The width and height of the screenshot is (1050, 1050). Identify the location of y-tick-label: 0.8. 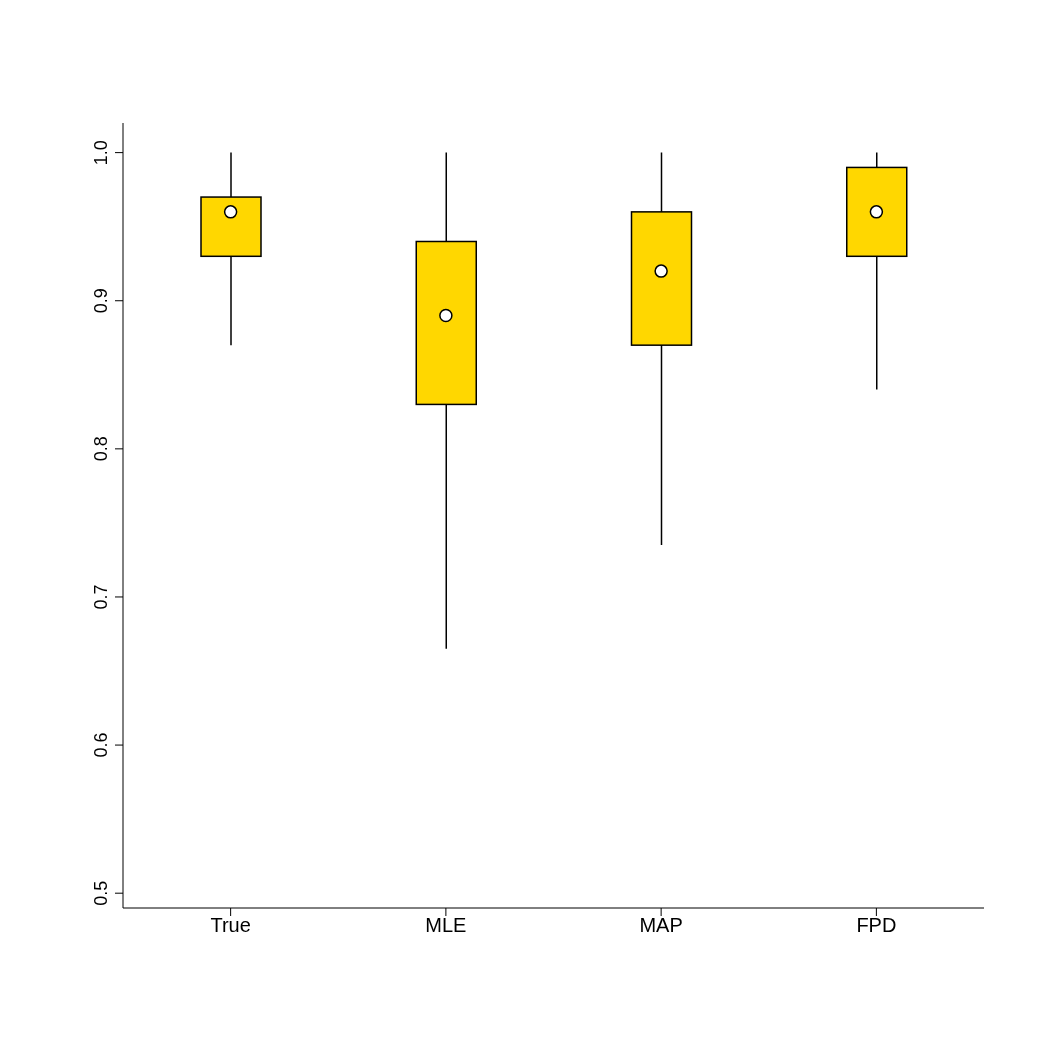
(101, 449).